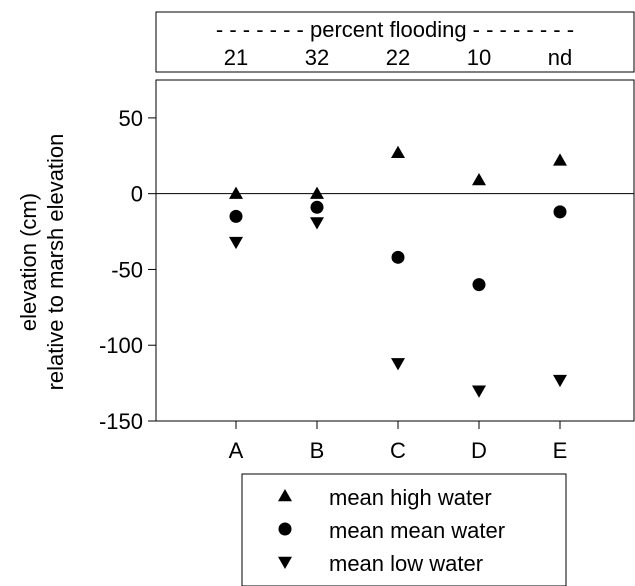 The image size is (635, 586). Describe the element at coordinates (479, 57) in the screenshot. I see `percent-flooding-value: 10` at that location.